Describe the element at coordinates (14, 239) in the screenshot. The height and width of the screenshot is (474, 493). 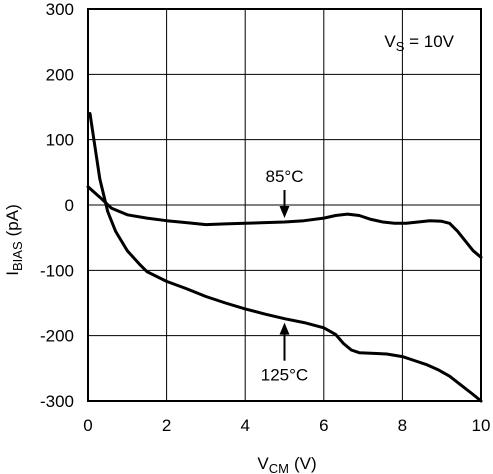
I see `y-axis-label: IBIAS (pA)` at that location.